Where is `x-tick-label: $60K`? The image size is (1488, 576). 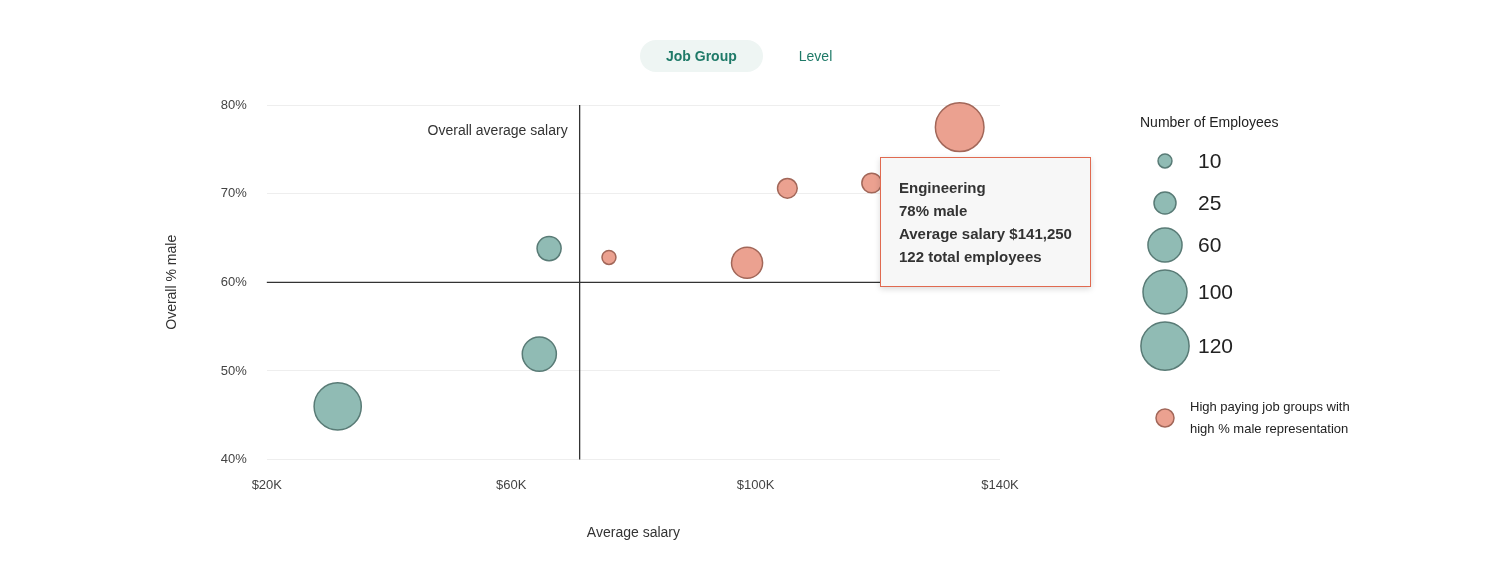
x-tick-label: $60K is located at coordinates (511, 484).